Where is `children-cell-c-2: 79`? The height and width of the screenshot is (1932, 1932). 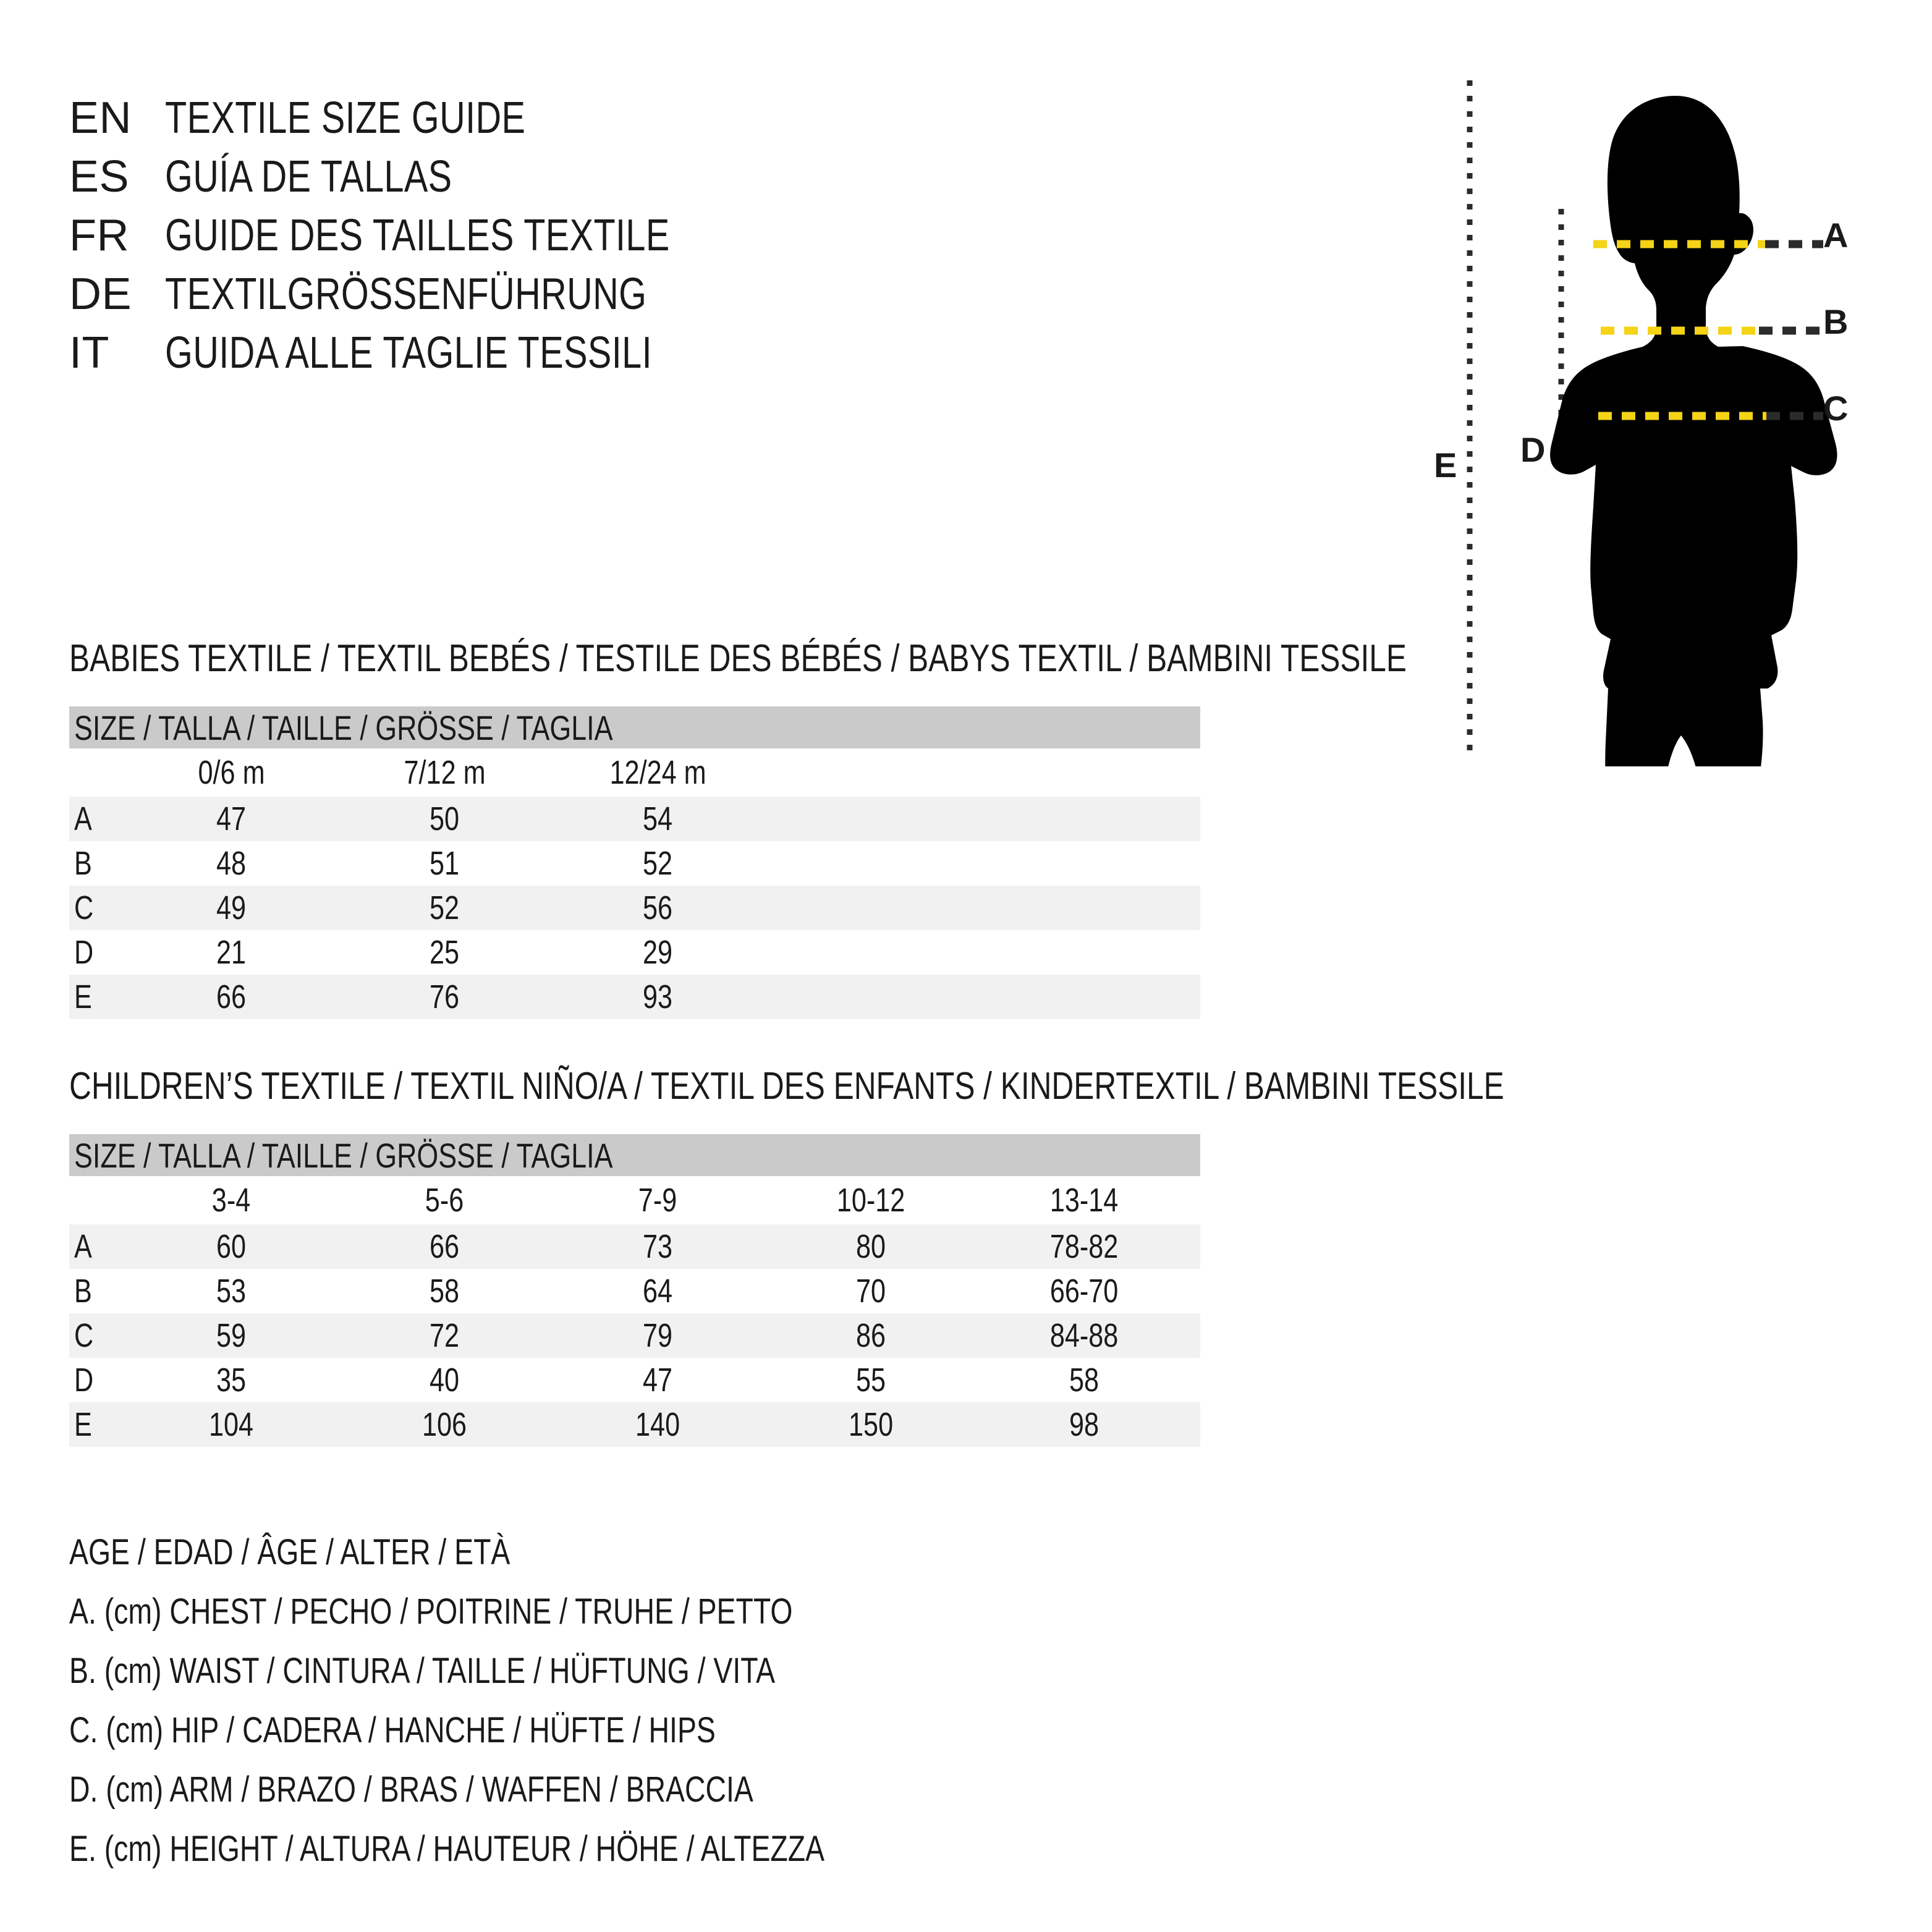
children-cell-c-2: 79 is located at coordinates (658, 1335).